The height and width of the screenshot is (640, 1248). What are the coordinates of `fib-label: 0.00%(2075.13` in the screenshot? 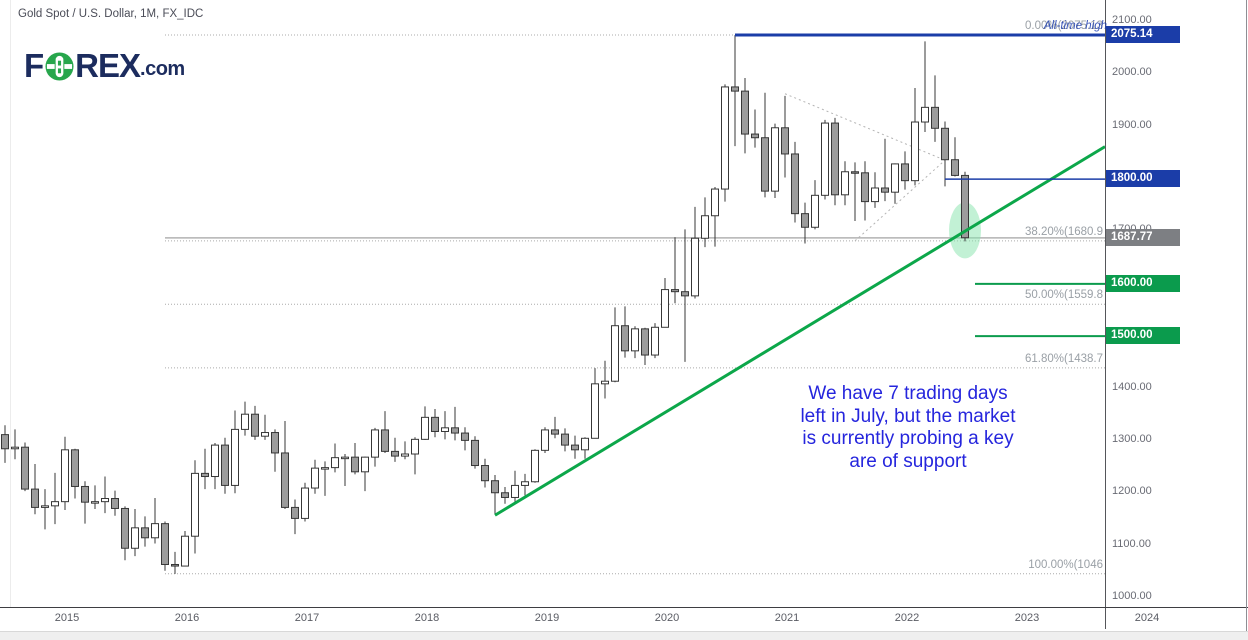 It's located at (1063, 26).